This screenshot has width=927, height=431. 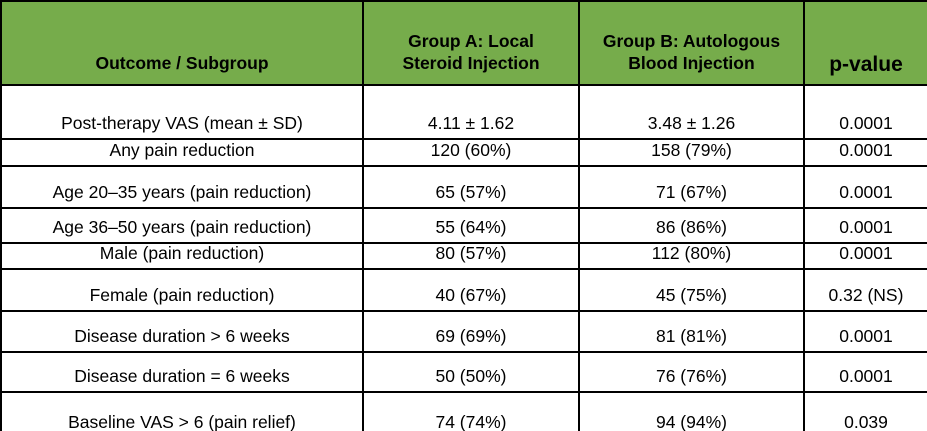 I want to click on outcome-label: Age 36–50 years (pain reduction), so click(x=182, y=225).